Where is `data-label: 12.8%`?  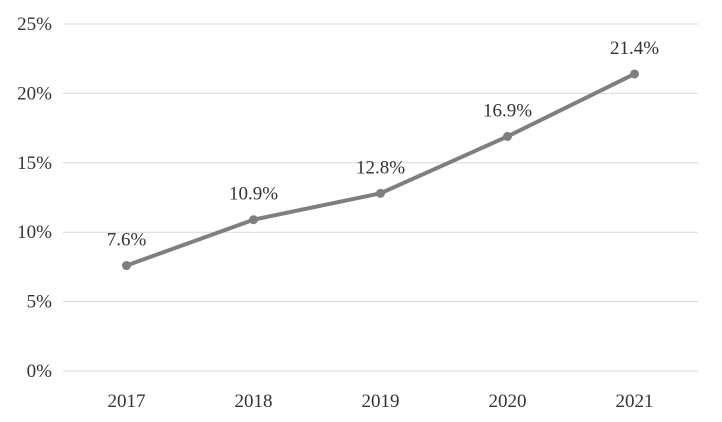
data-label: 12.8% is located at coordinates (380, 167).